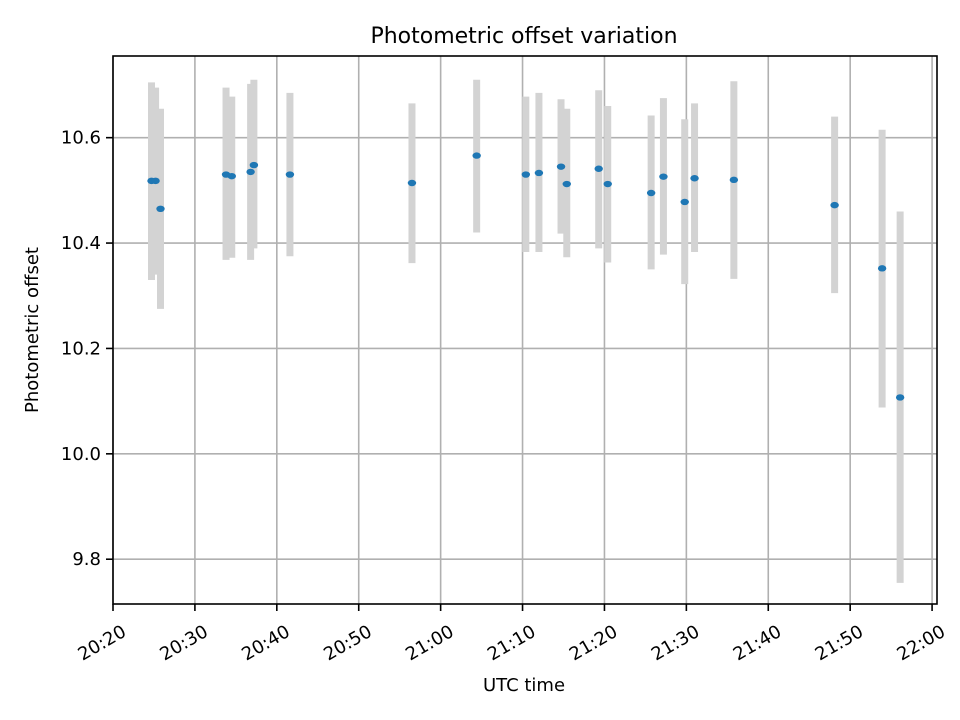 The image size is (960, 720). Describe the element at coordinates (81, 138) in the screenshot. I see `y-tick-label: 10.6` at that location.